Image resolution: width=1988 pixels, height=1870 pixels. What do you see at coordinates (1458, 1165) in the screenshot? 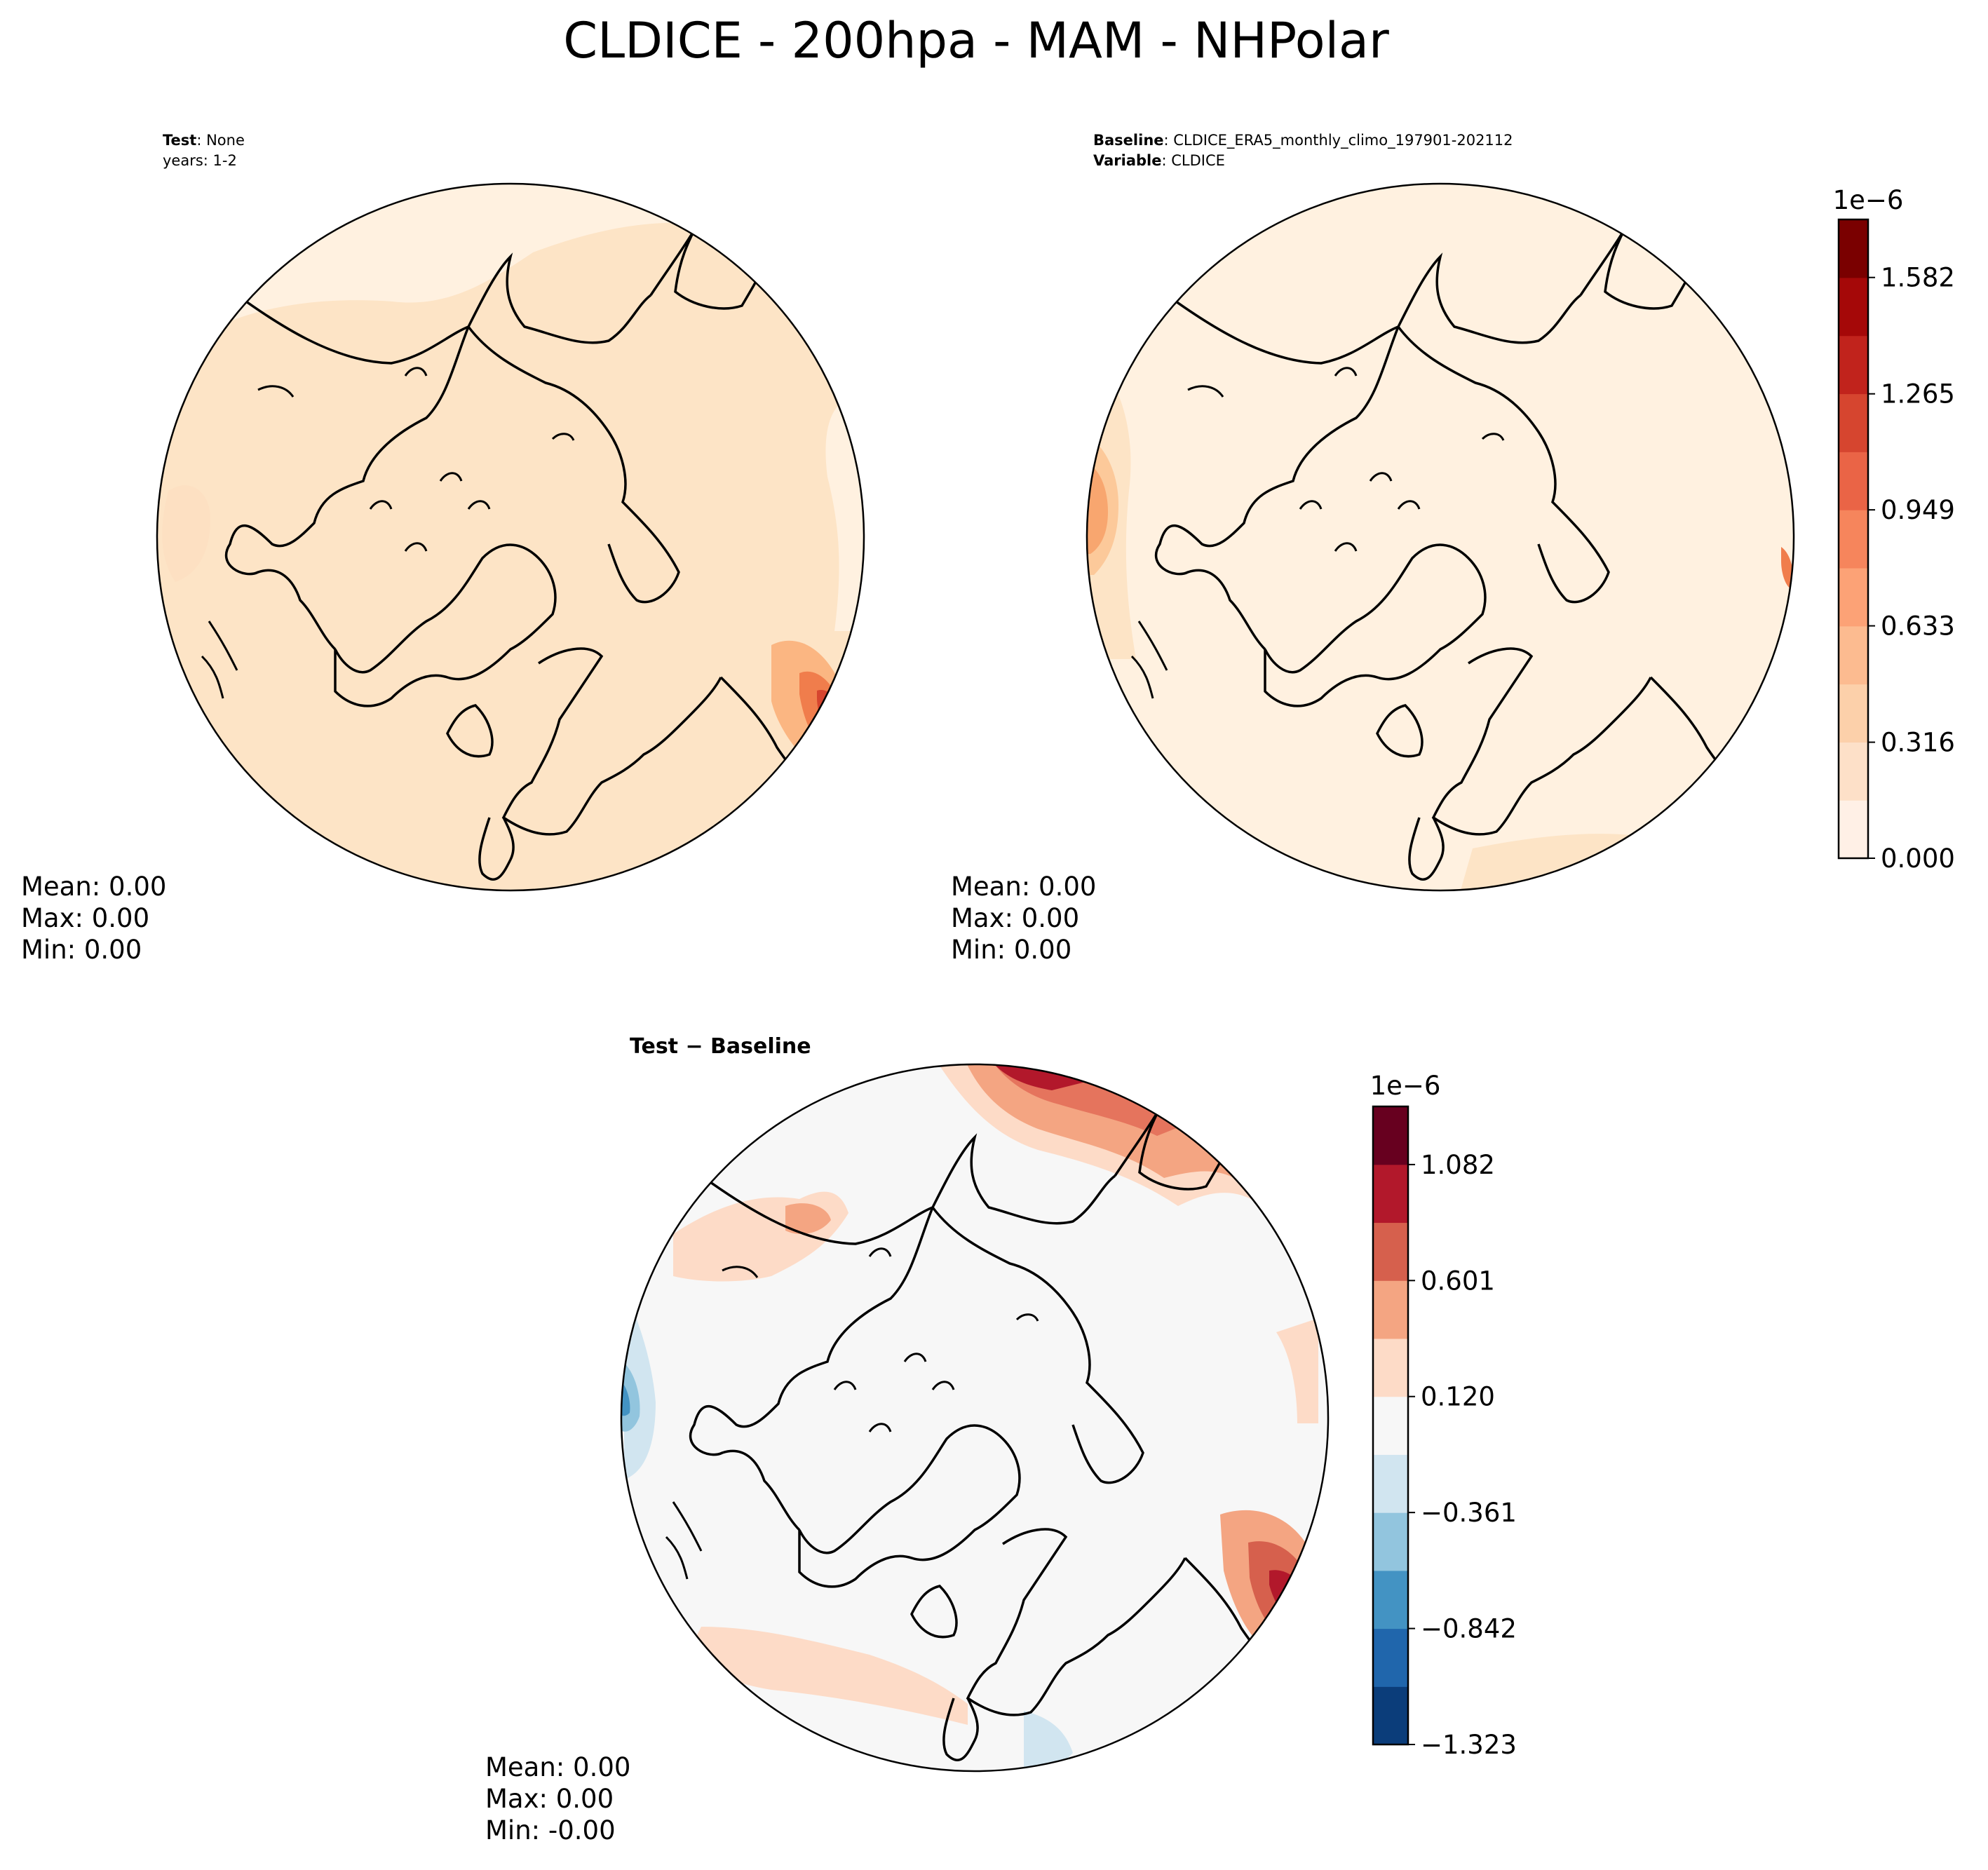
I see `colorbar-diverging-tick-label: 1.082` at bounding box center [1458, 1165].